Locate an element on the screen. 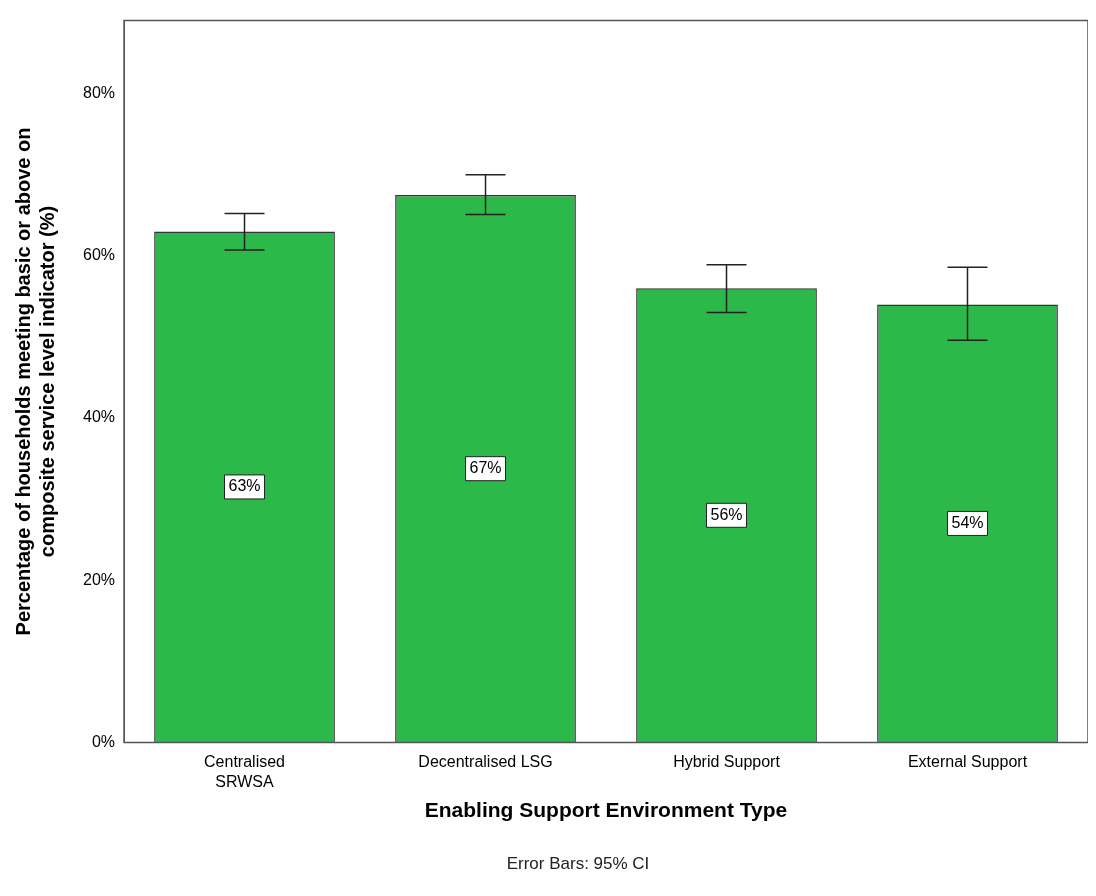 The width and height of the screenshot is (1096, 896). x-tick-label: External Support is located at coordinates (967, 762).